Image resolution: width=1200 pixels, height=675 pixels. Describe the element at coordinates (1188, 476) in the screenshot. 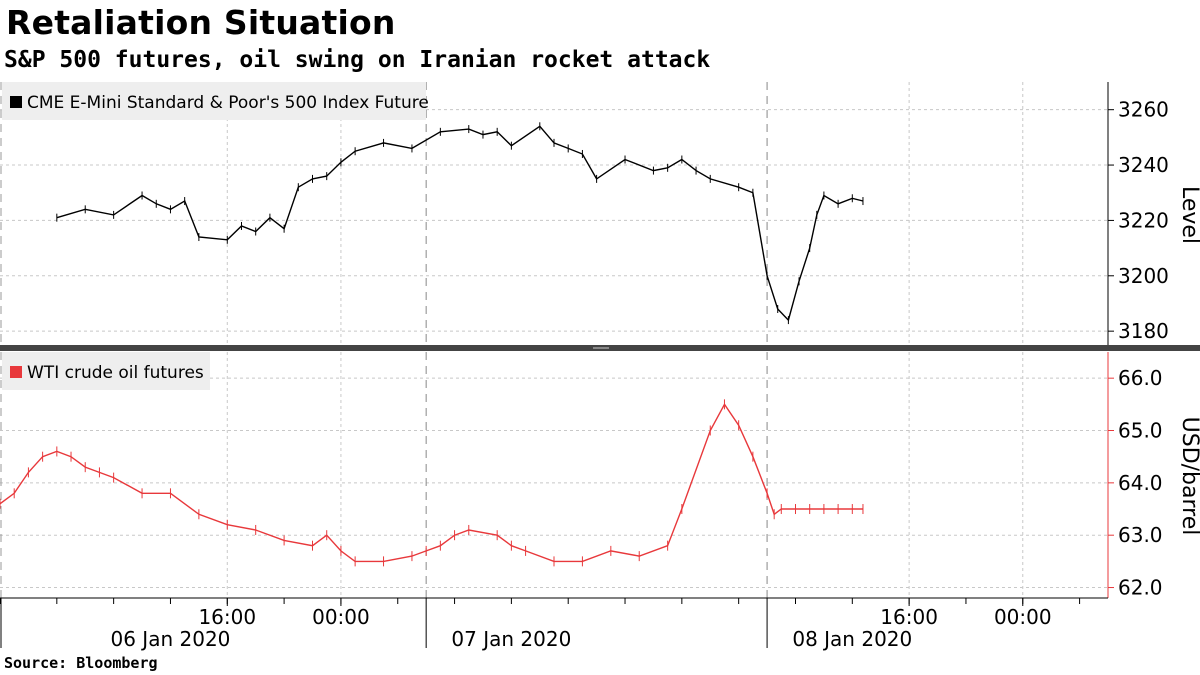

I see `y-axis-title-oil: USD/barrel` at that location.